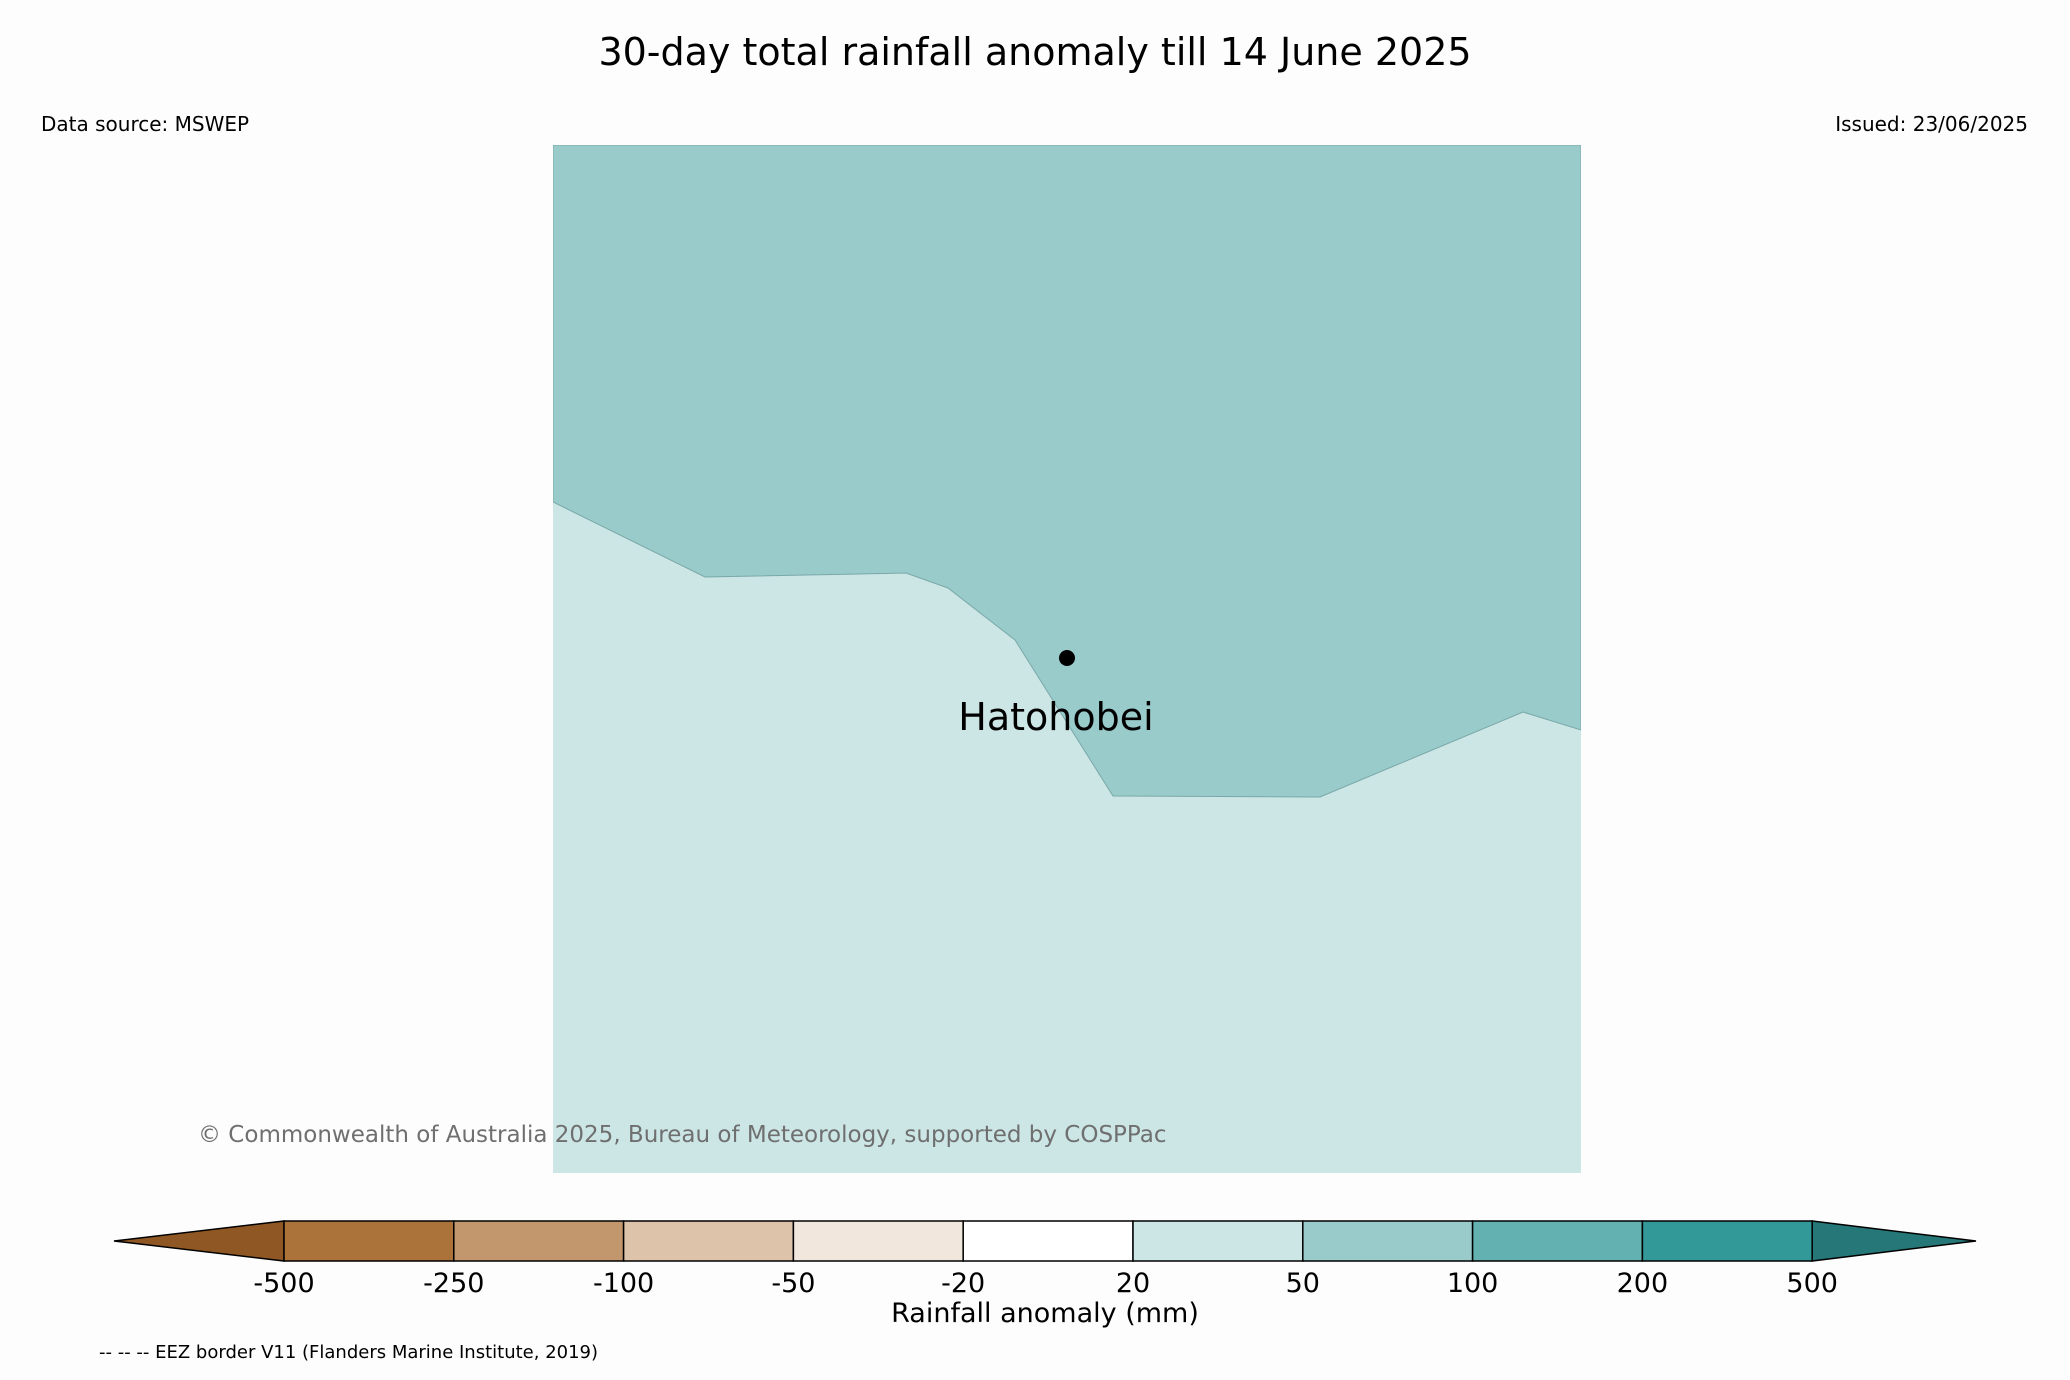  What do you see at coordinates (1812, 1281) in the screenshot?
I see `colorbar-tick-label: 500` at bounding box center [1812, 1281].